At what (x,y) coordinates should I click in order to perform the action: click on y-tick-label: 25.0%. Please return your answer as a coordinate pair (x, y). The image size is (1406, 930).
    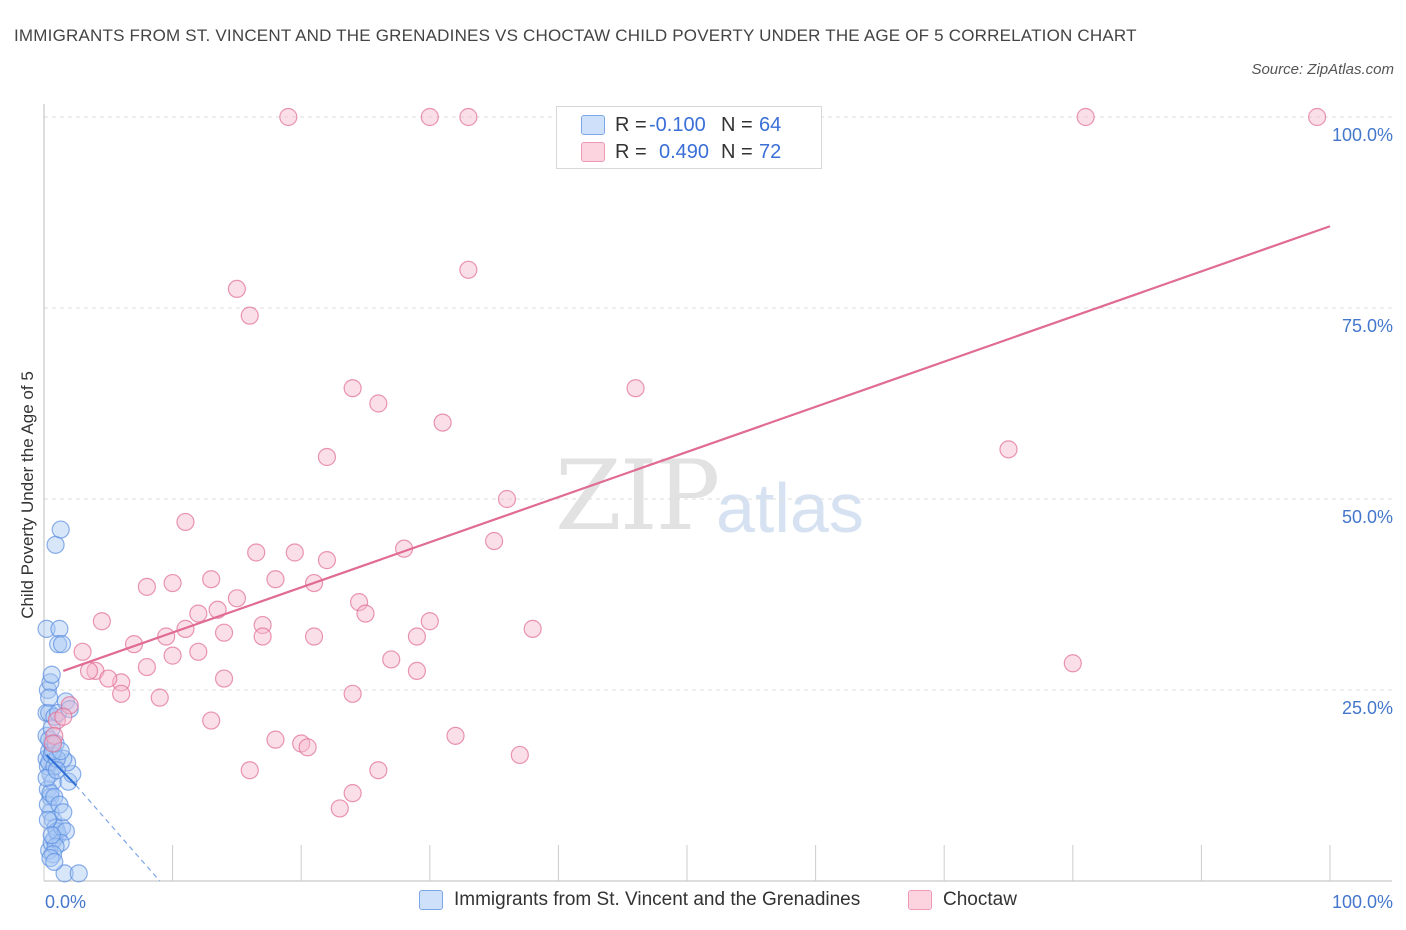
    Looking at the image, I should click on (1367, 708).